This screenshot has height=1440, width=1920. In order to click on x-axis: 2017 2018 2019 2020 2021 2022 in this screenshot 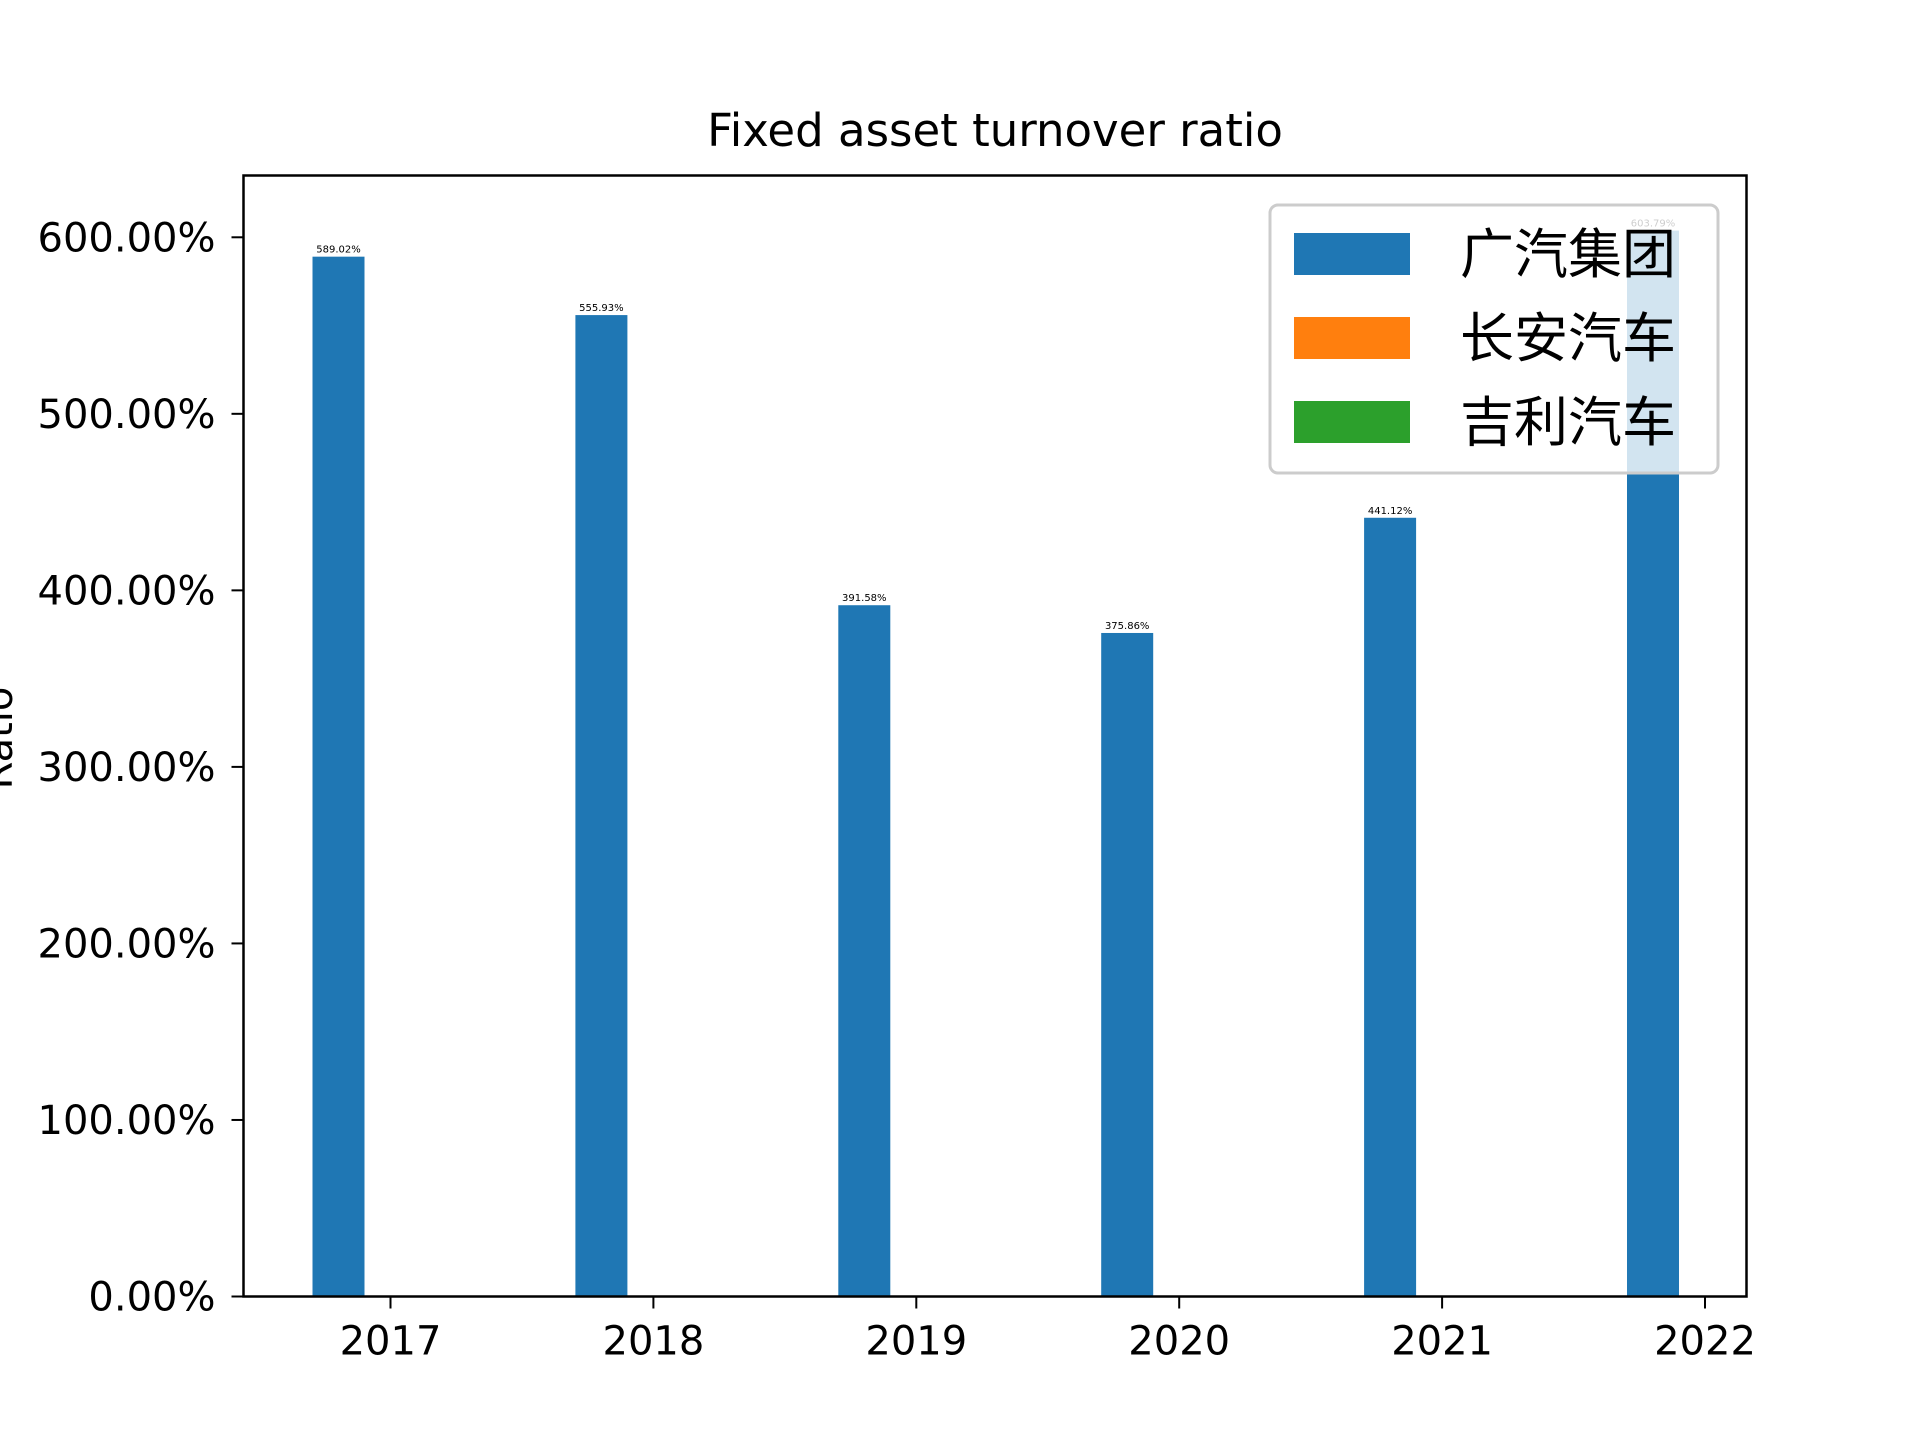, I will do `click(1048, 1330)`.